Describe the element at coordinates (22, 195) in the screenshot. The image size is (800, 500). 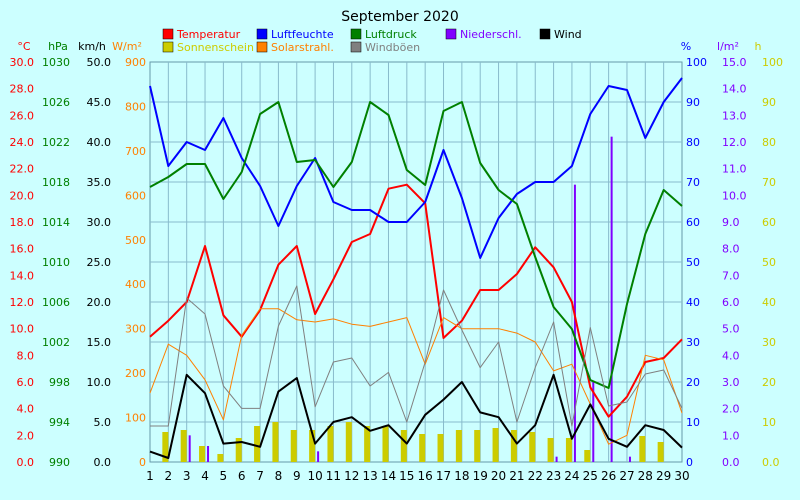
I see `y-tick-temperature: 20.0` at that location.